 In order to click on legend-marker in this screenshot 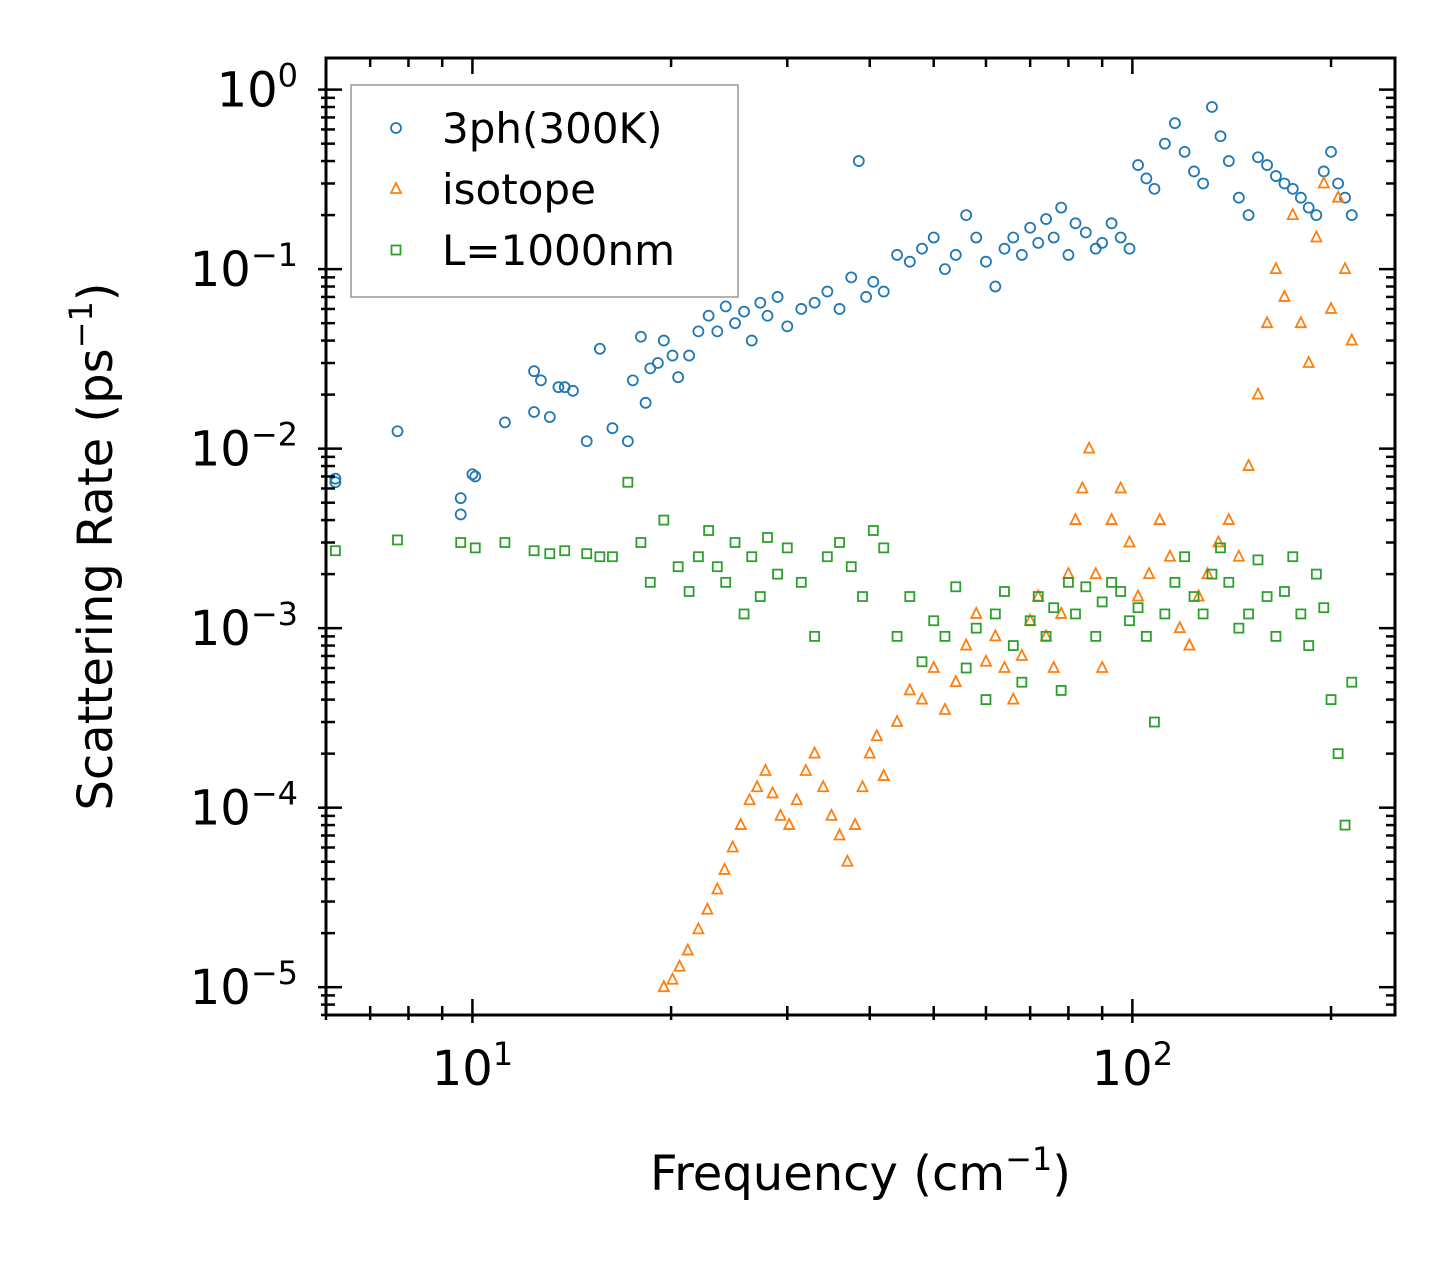, I will do `click(396, 250)`.